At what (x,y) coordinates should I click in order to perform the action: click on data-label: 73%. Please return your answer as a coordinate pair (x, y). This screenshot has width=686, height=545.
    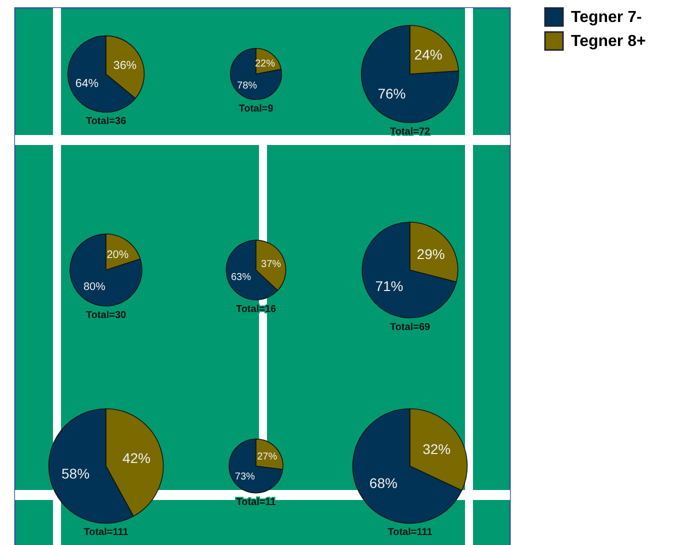
    Looking at the image, I should click on (245, 476).